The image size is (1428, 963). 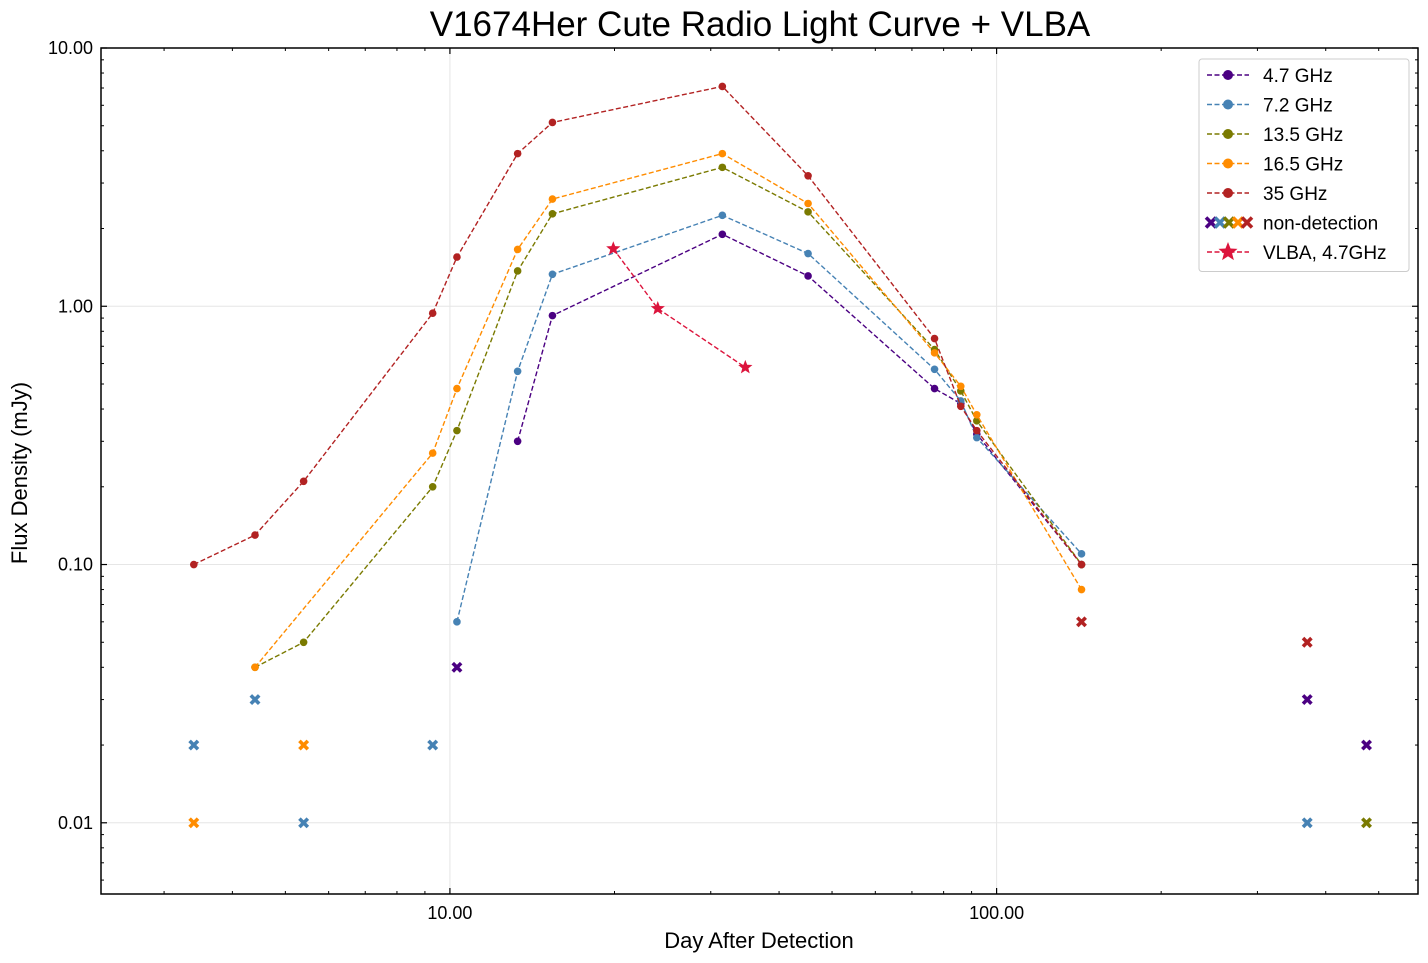 I want to click on x-axis-label: Day After Detection, so click(x=759, y=940).